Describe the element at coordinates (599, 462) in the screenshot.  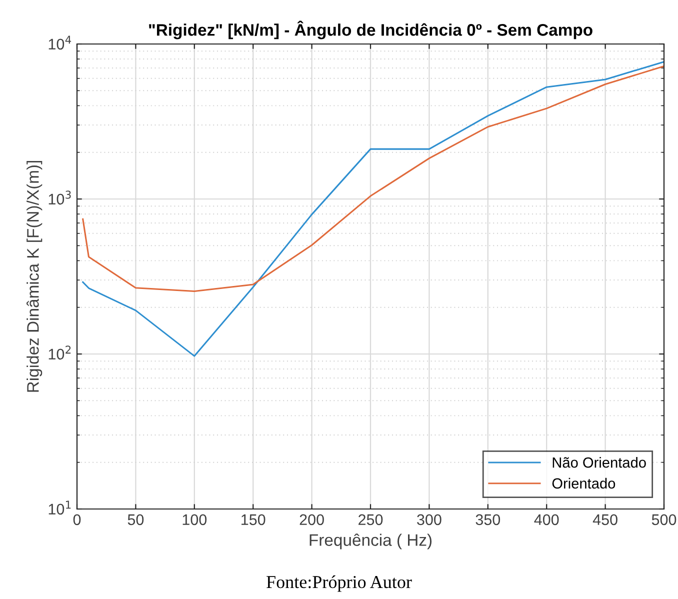
I see `legend-label: Não Orientado` at that location.